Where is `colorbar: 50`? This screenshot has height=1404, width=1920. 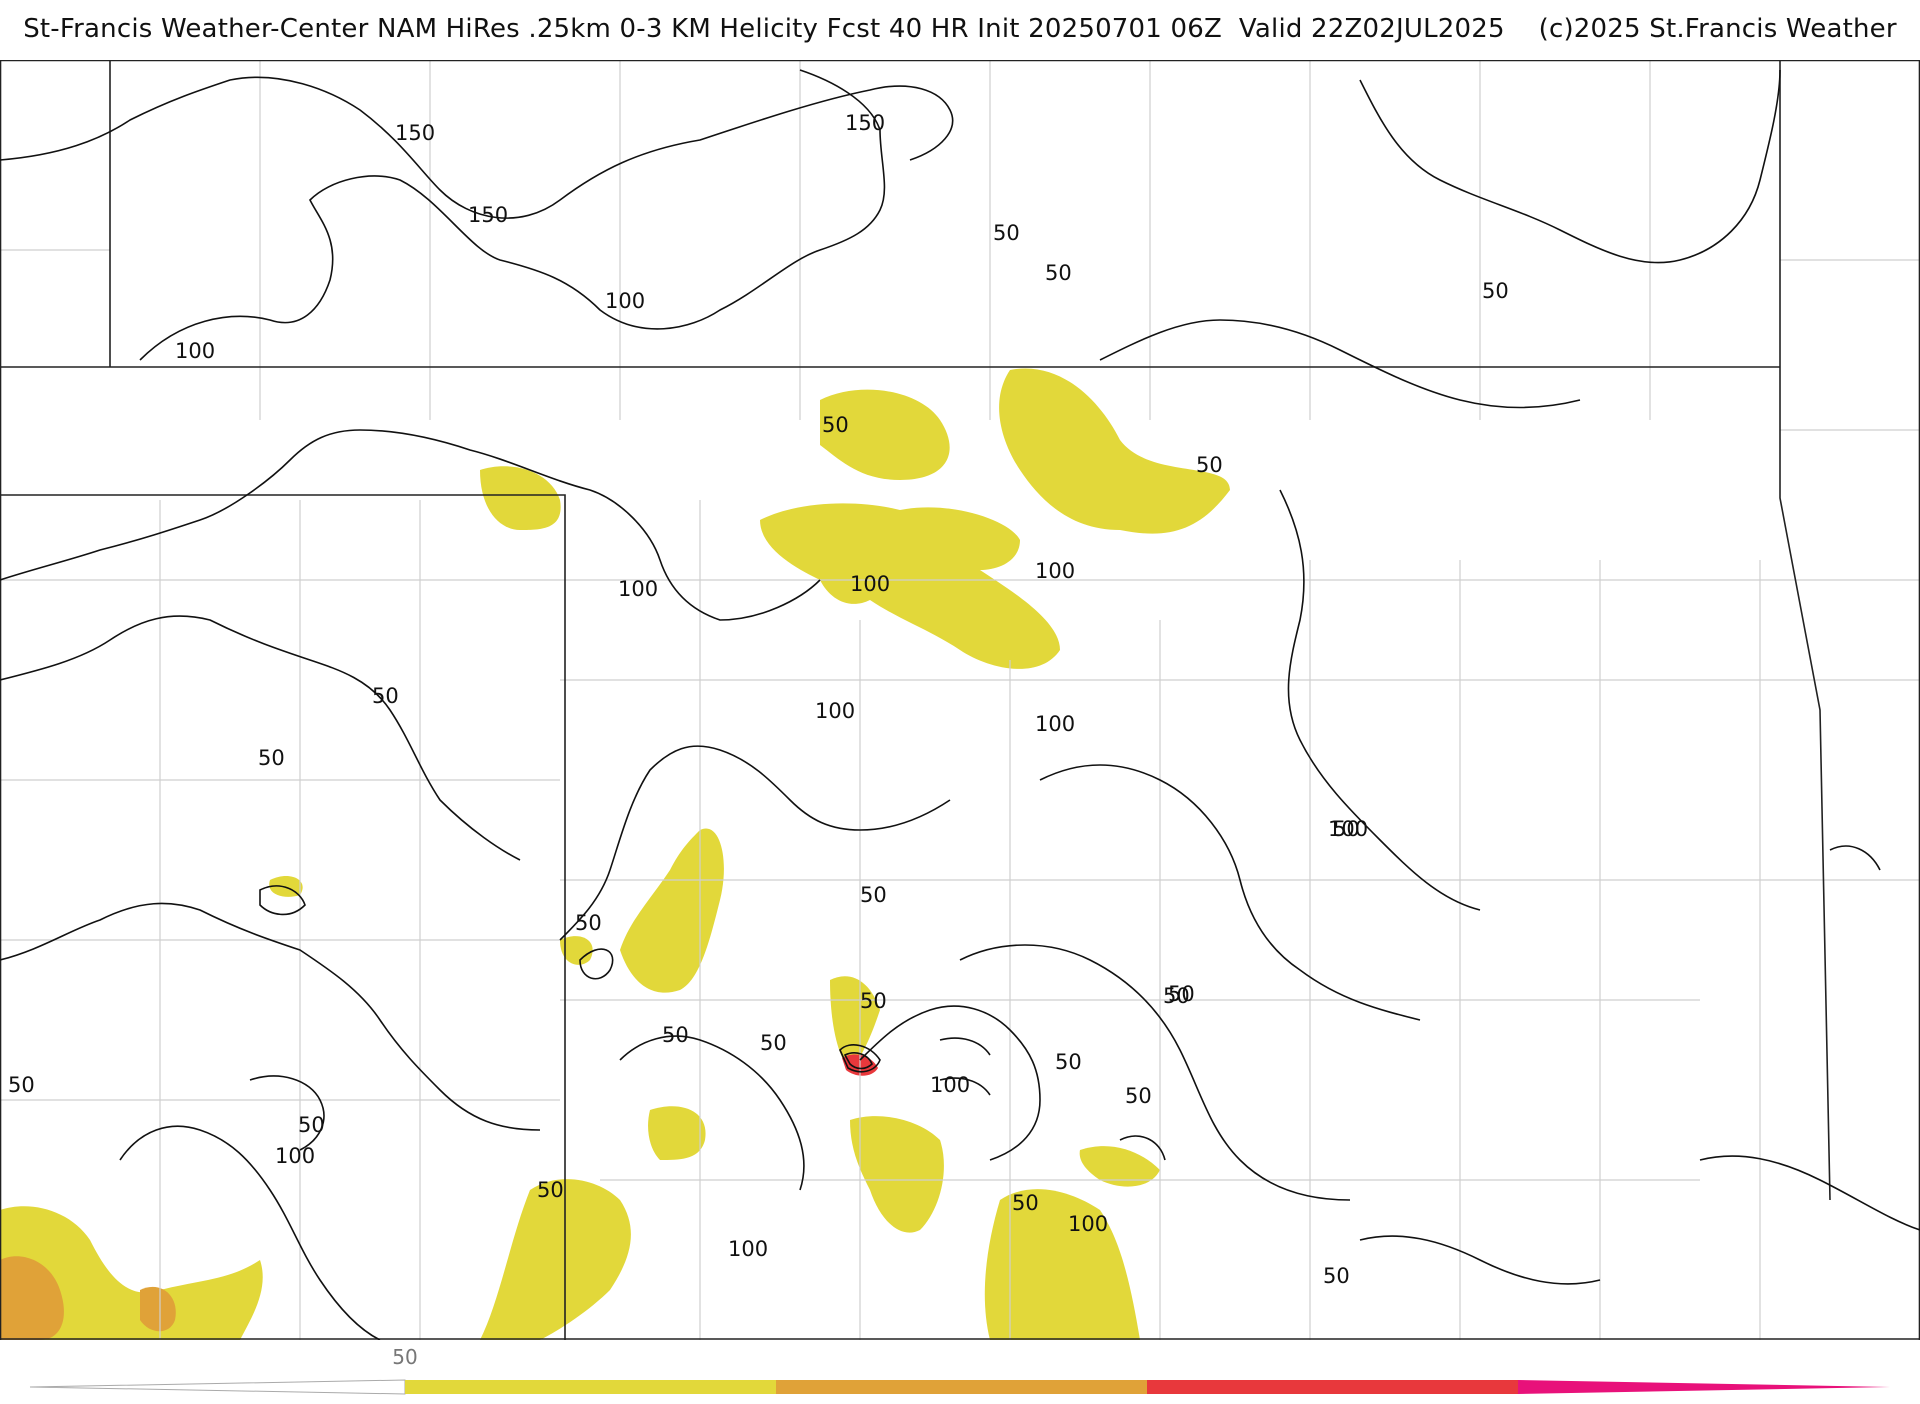 colorbar: 50 is located at coordinates (960, 1370).